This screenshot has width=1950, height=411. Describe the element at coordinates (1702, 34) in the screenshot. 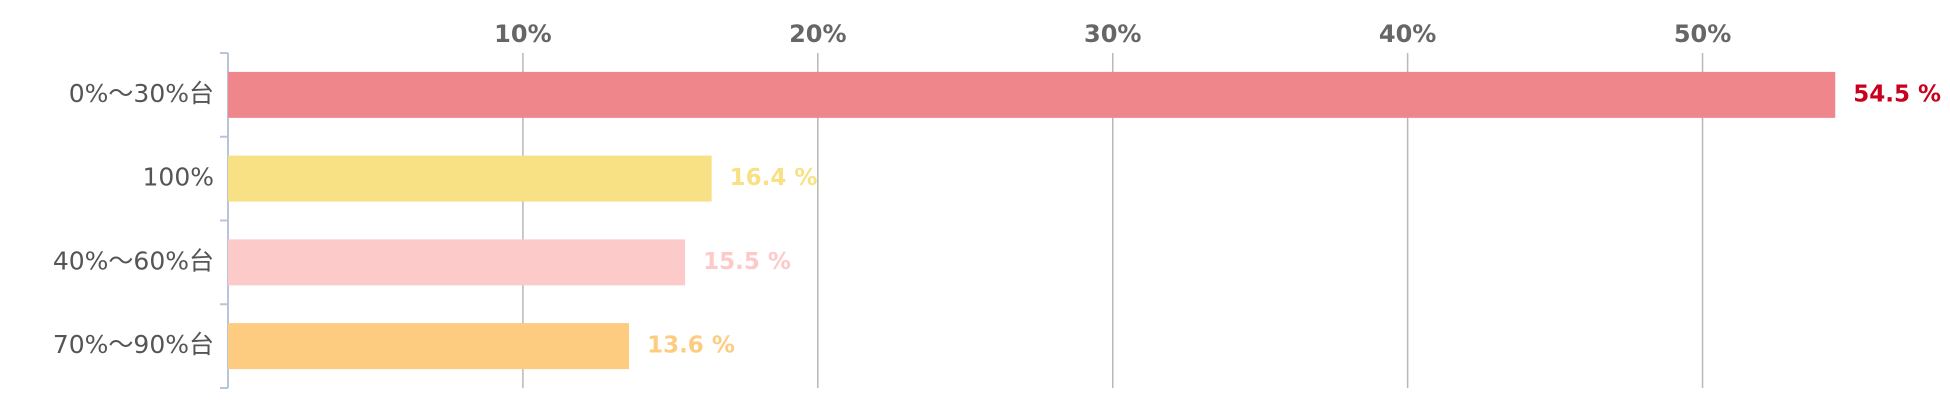

I see `x-tick-label: 50%` at that location.